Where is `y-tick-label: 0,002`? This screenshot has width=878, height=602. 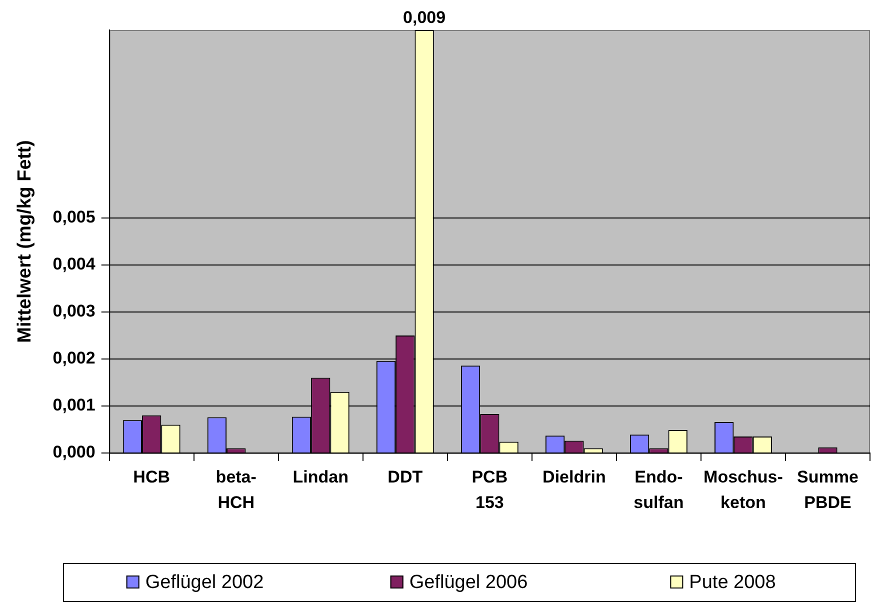 y-tick-label: 0,002 is located at coordinates (74, 358).